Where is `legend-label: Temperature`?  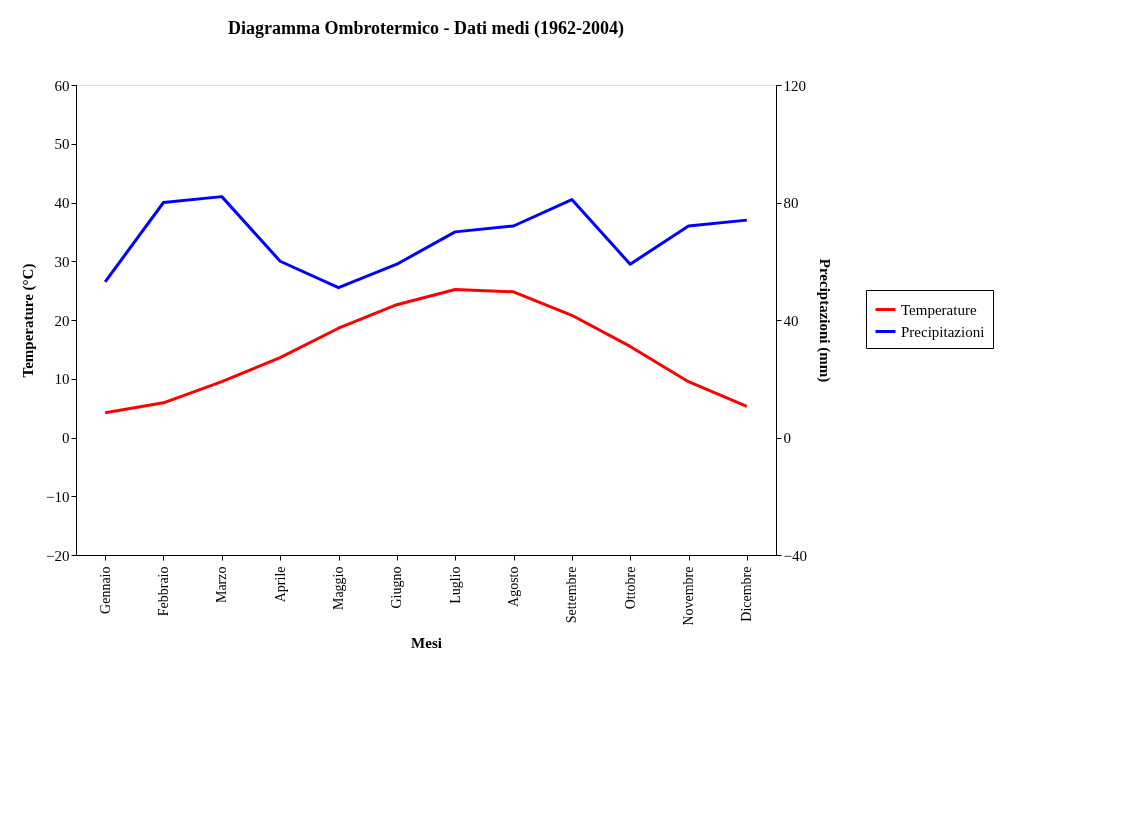
legend-label: Temperature is located at coordinates (939, 309).